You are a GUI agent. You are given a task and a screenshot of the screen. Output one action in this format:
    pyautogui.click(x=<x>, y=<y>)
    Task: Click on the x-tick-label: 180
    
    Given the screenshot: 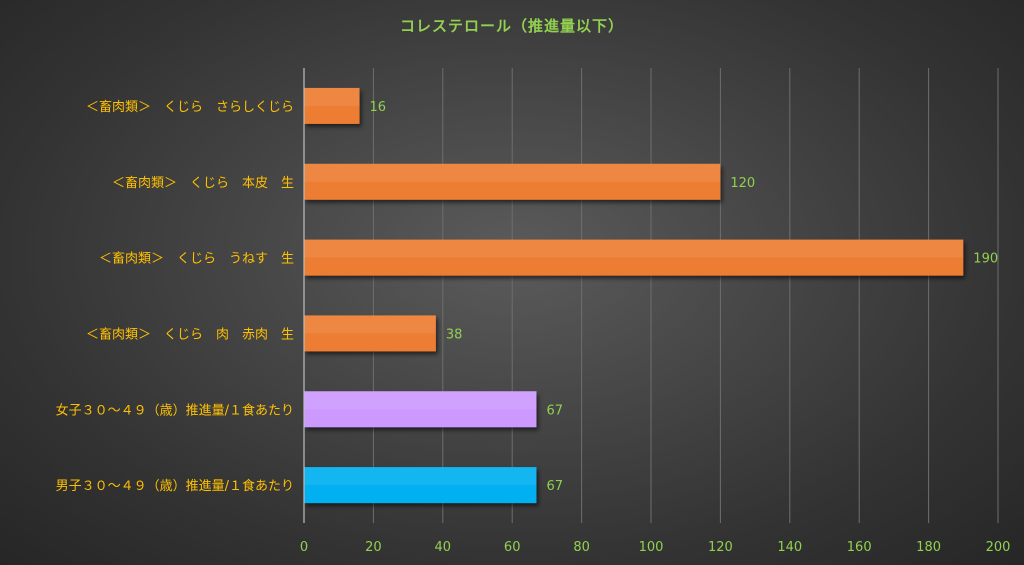 What is the action you would take?
    pyautogui.click(x=928, y=547)
    